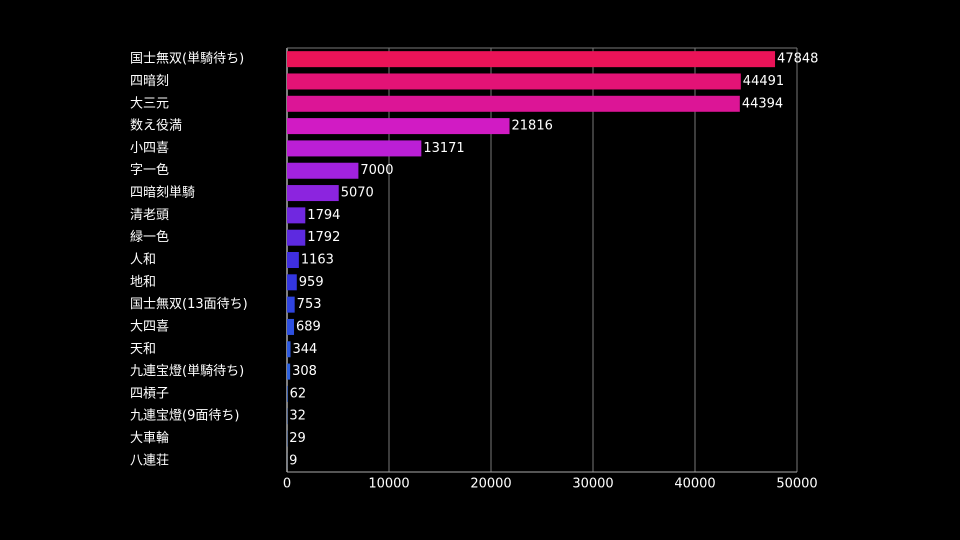 The width and height of the screenshot is (960, 540). What do you see at coordinates (149, 170) in the screenshot?
I see `y-tick-label: 字一色` at bounding box center [149, 170].